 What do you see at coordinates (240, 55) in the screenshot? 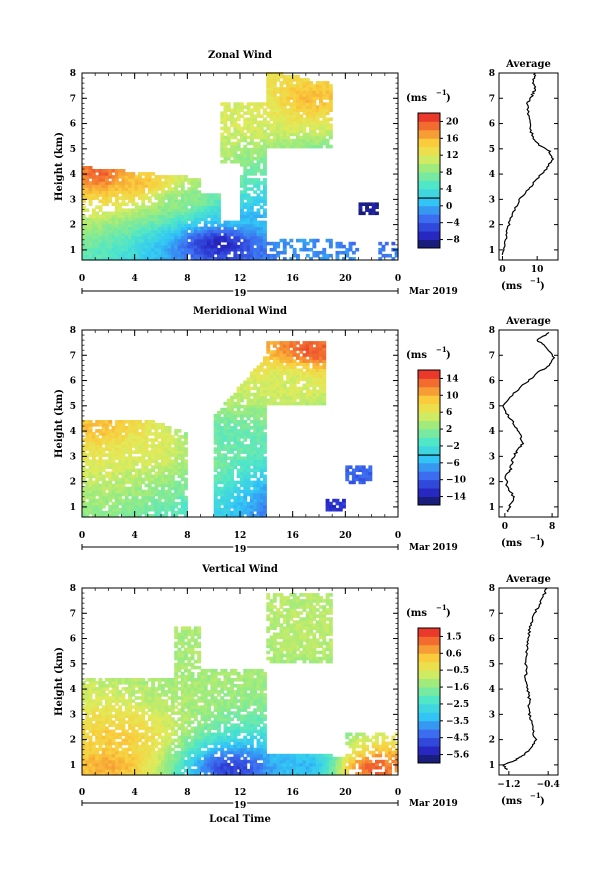
I see `panel-title: Zonal Wind` at bounding box center [240, 55].